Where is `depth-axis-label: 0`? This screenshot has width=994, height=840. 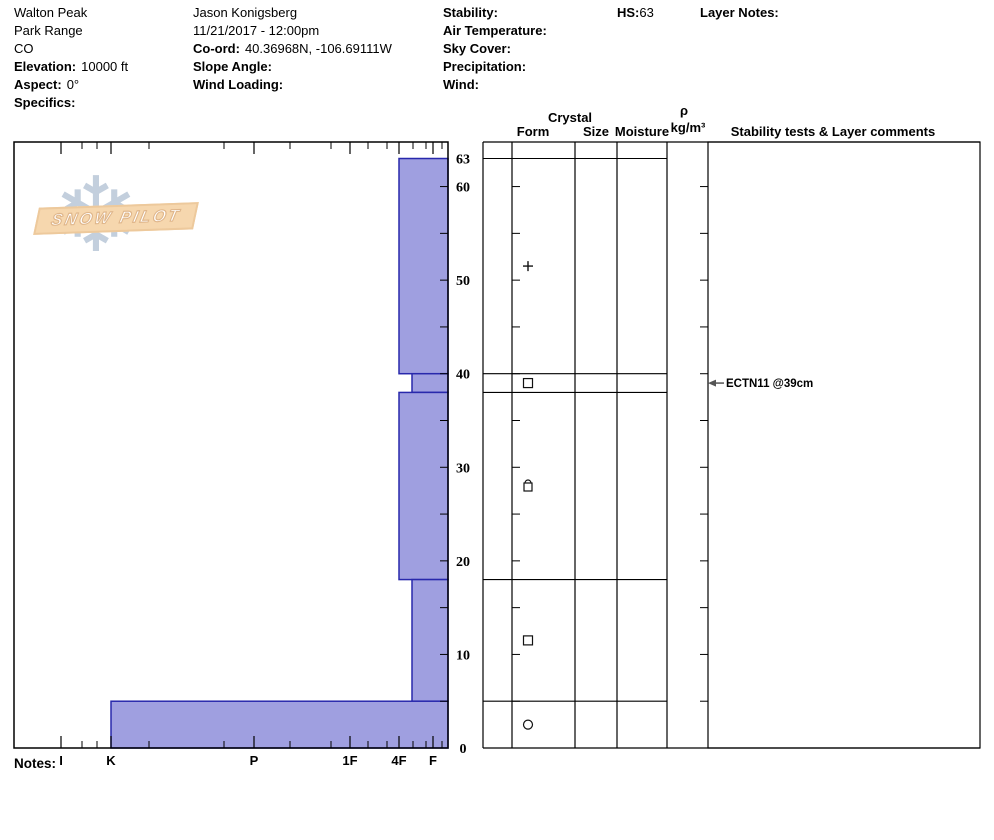 depth-axis-label: 0 is located at coordinates (463, 749).